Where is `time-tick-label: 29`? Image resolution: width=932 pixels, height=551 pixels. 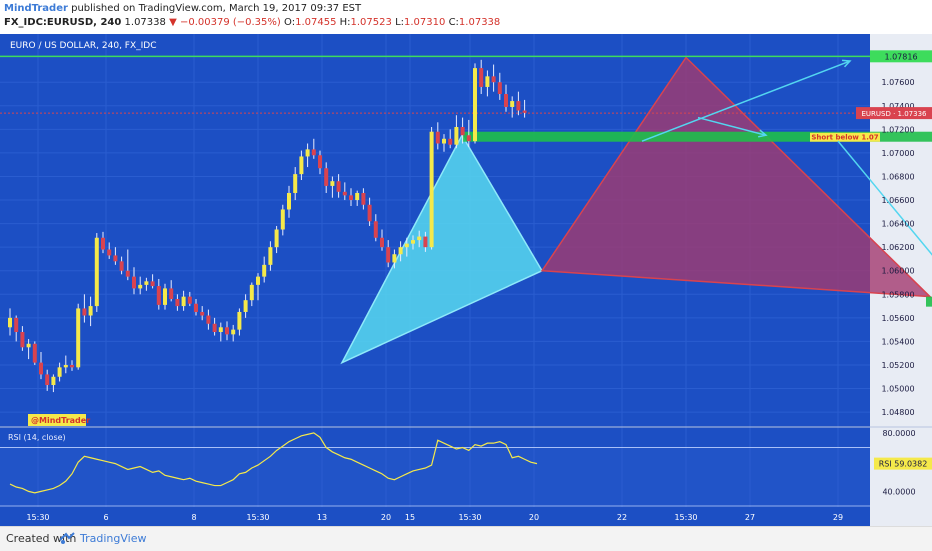
time-tick-label: 29 is located at coordinates (838, 517).